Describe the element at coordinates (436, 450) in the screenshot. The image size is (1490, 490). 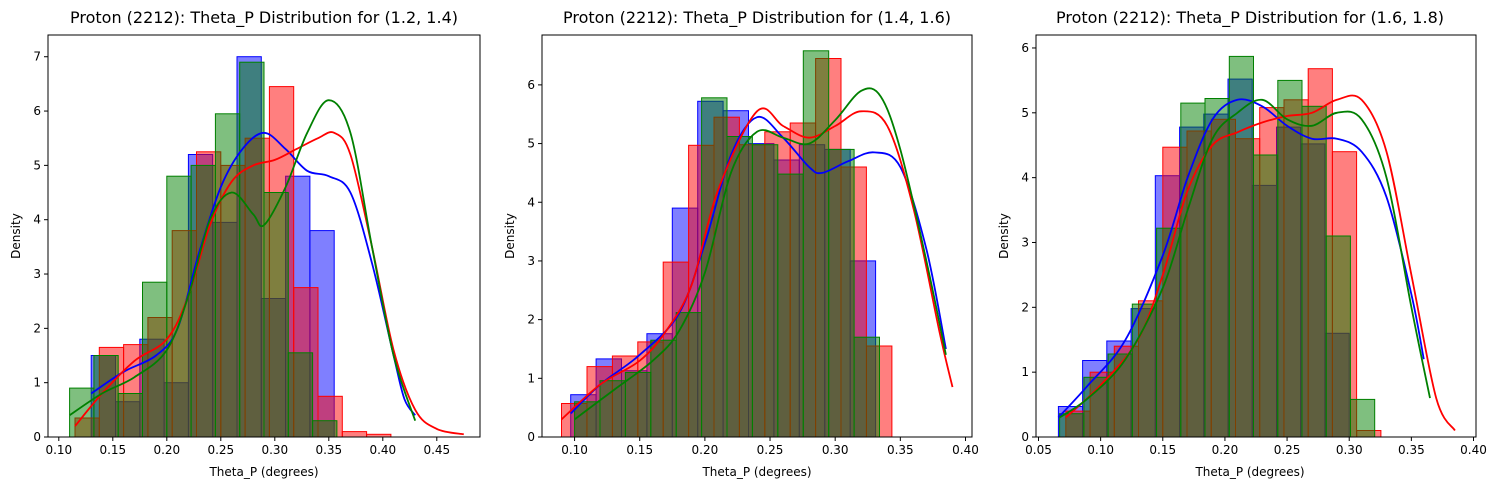
I see `x-tick-label: 0.45` at that location.